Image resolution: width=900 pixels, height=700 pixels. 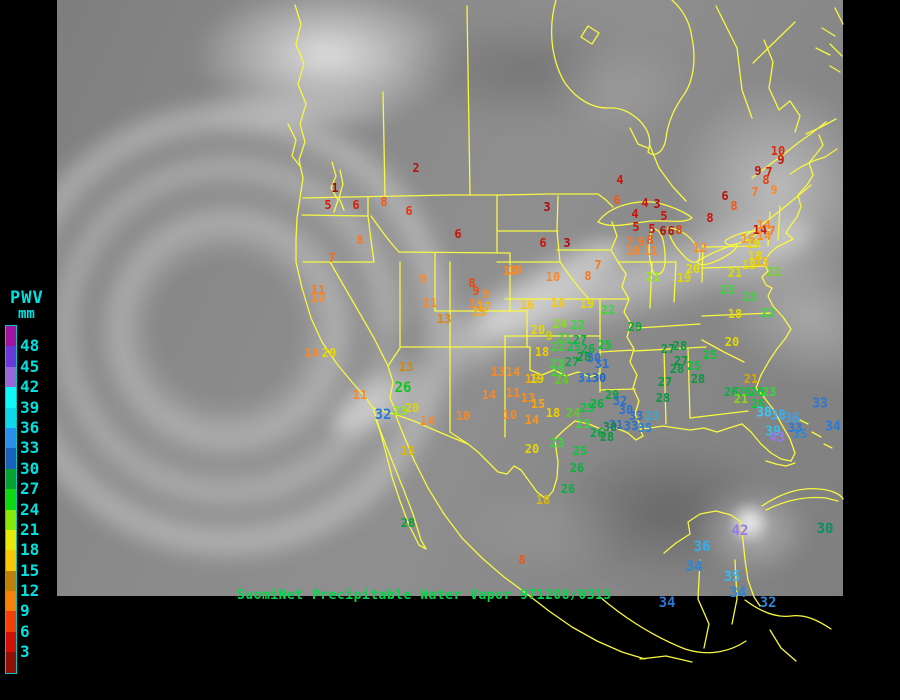 What do you see at coordinates (22, 524) in the screenshot?
I see `legend-row: 21` at bounding box center [22, 524].